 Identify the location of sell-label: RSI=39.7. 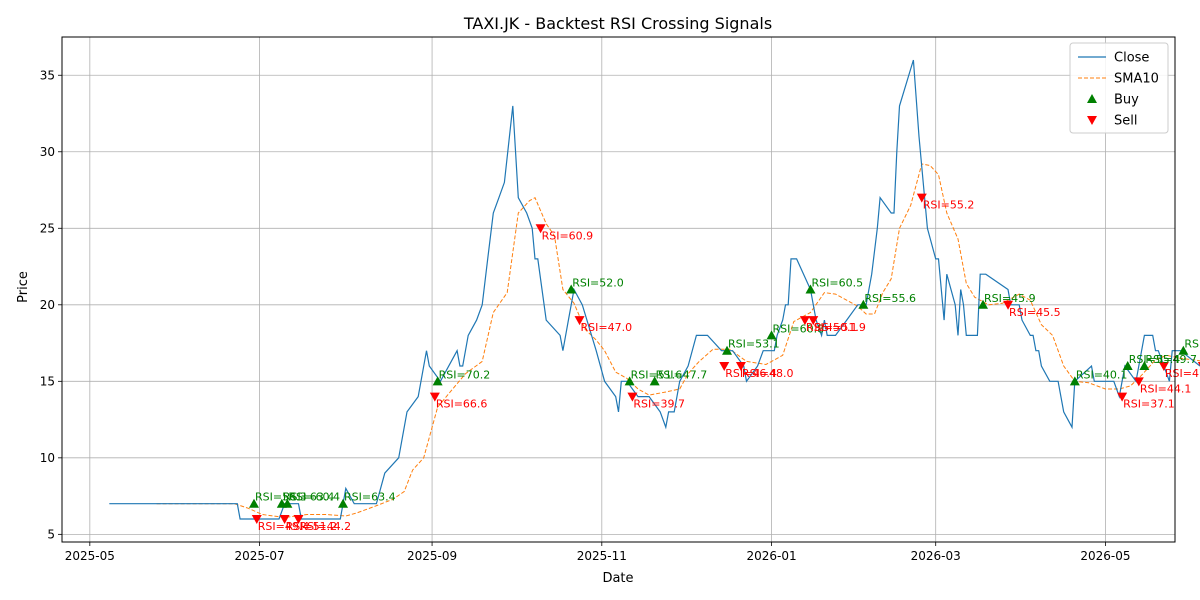
(659, 404).